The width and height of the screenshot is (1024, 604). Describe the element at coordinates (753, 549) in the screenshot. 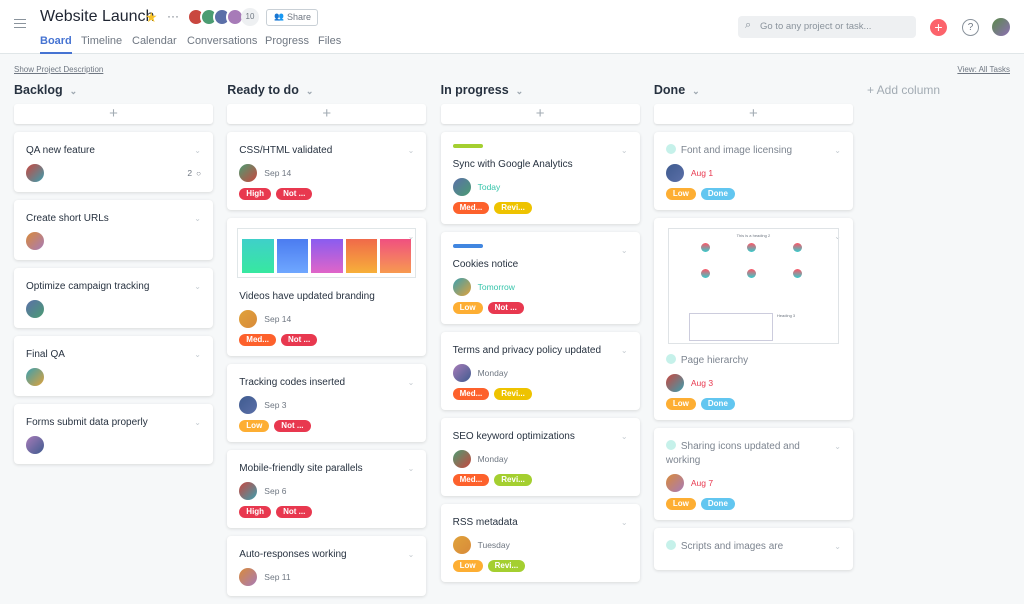

I see `task-card: ⌄ Scripts and images are` at that location.